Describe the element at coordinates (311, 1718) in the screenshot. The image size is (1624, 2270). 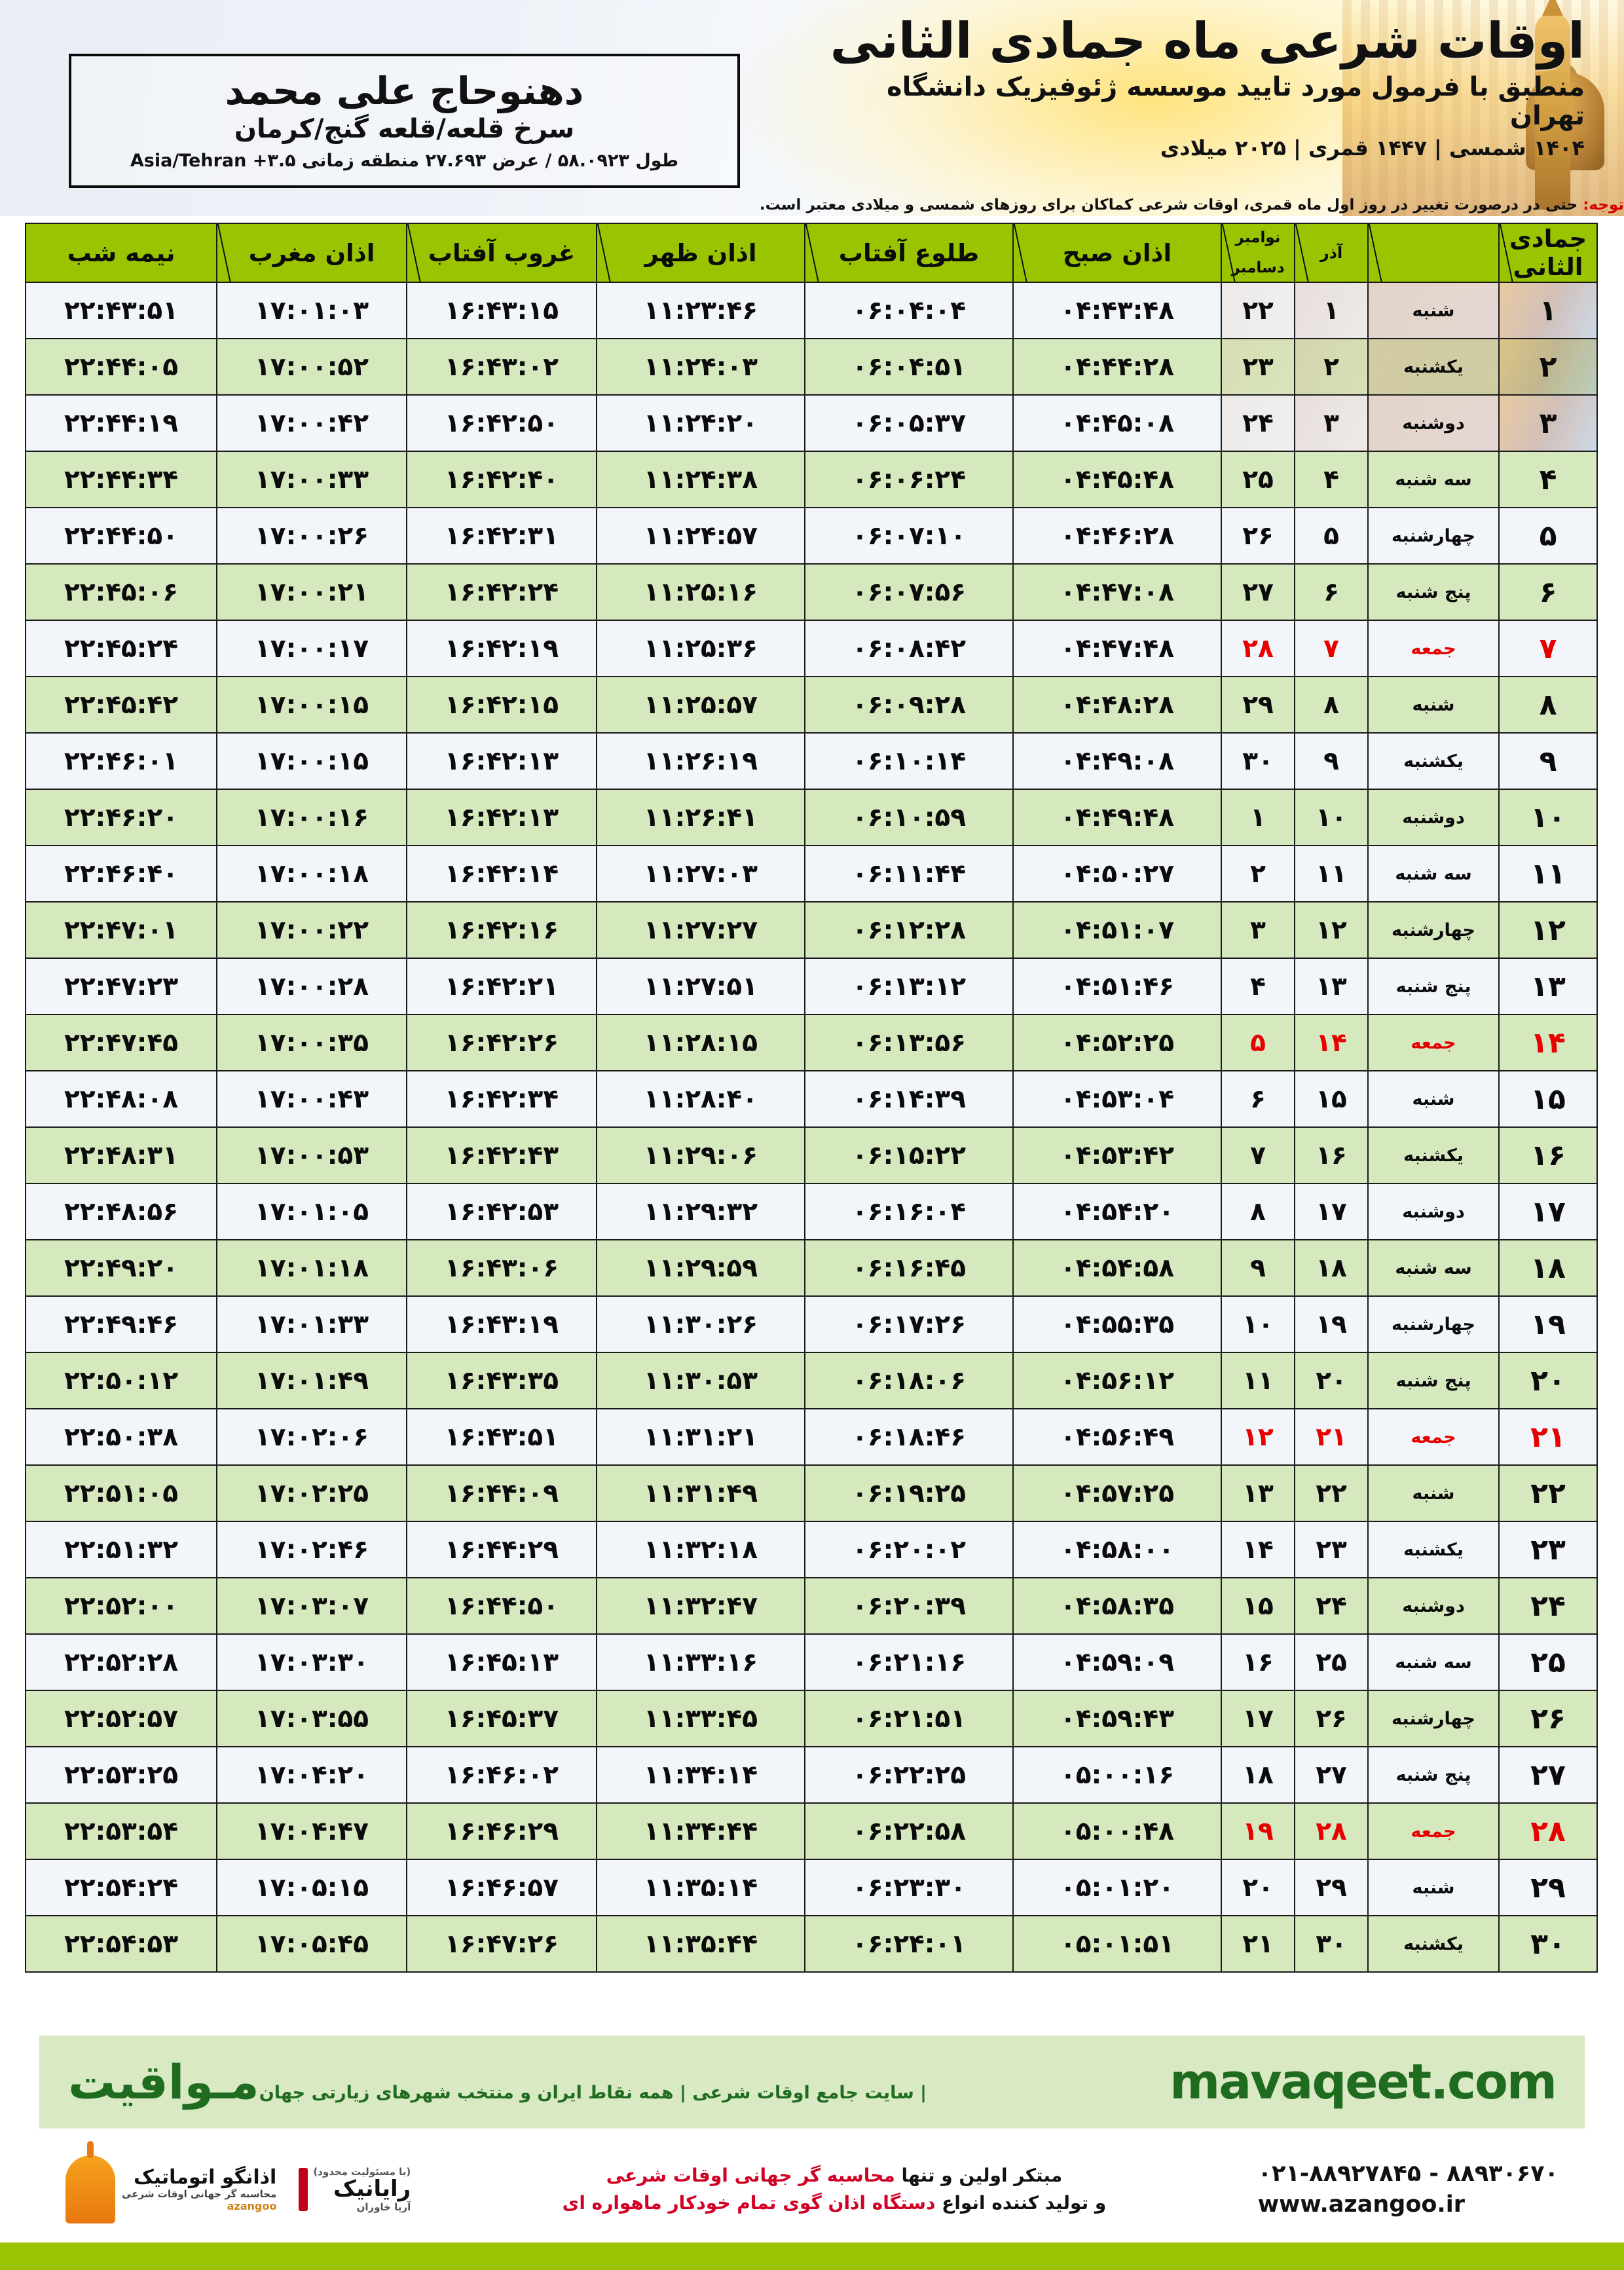
I see `cell-maghrib: ۱۷:۰۳:۵۵` at that location.